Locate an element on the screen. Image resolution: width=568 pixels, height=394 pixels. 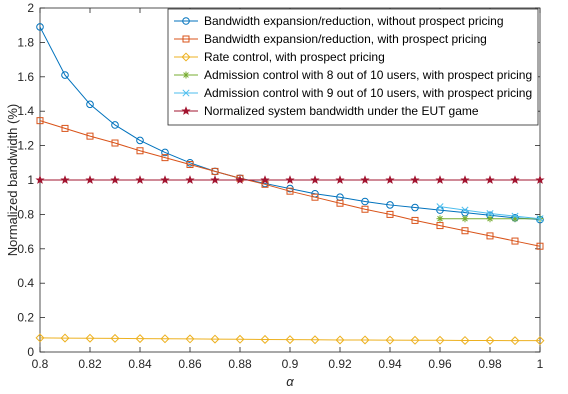
x-tick-label: 0.96 is located at coordinates (440, 364).